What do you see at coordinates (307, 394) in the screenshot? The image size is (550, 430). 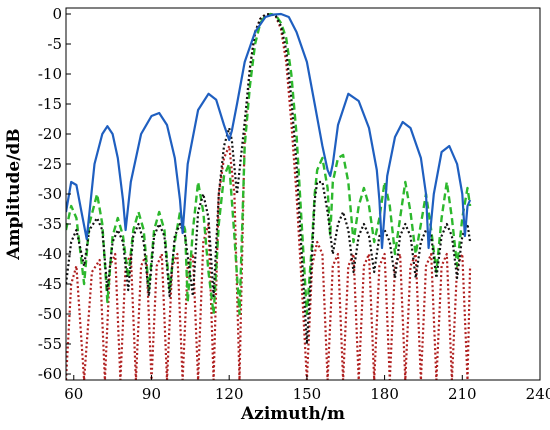 I see `x-tick-label: 150` at bounding box center [307, 394].